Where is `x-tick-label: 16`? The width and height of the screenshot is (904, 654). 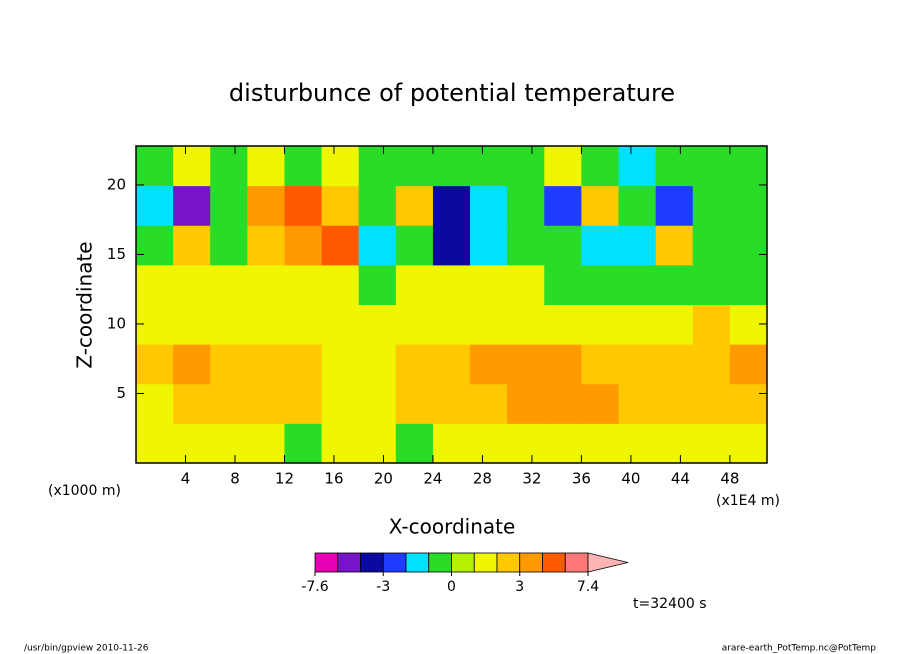
x-tick-label: 16 is located at coordinates (333, 479).